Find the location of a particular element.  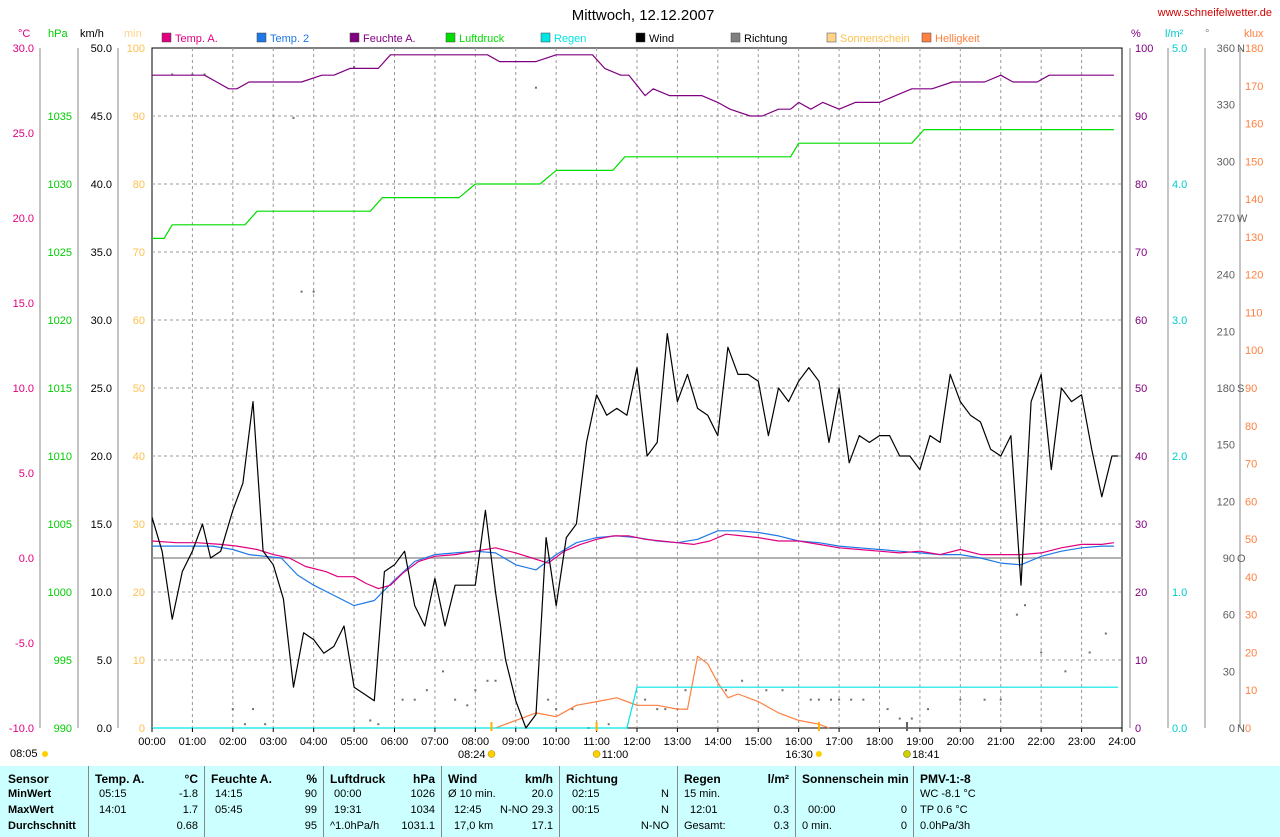

pmv-windchill: WC -8.1 °C is located at coordinates (948, 794).